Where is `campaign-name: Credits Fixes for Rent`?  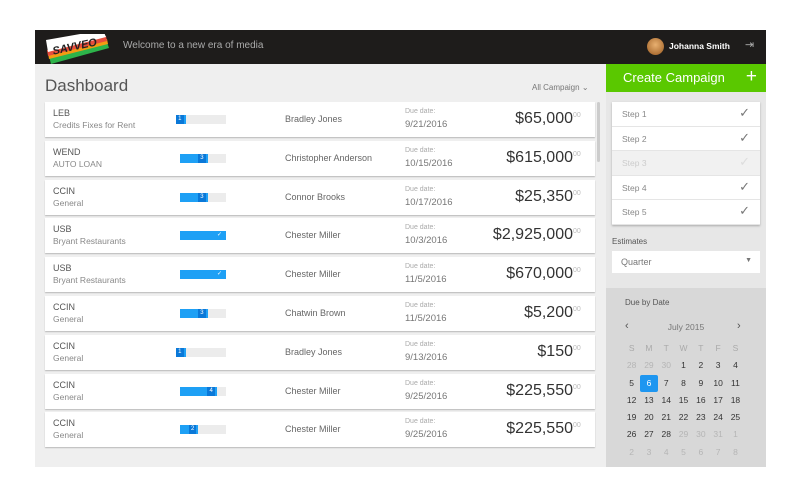 campaign-name: Credits Fixes for Rent is located at coordinates (94, 125).